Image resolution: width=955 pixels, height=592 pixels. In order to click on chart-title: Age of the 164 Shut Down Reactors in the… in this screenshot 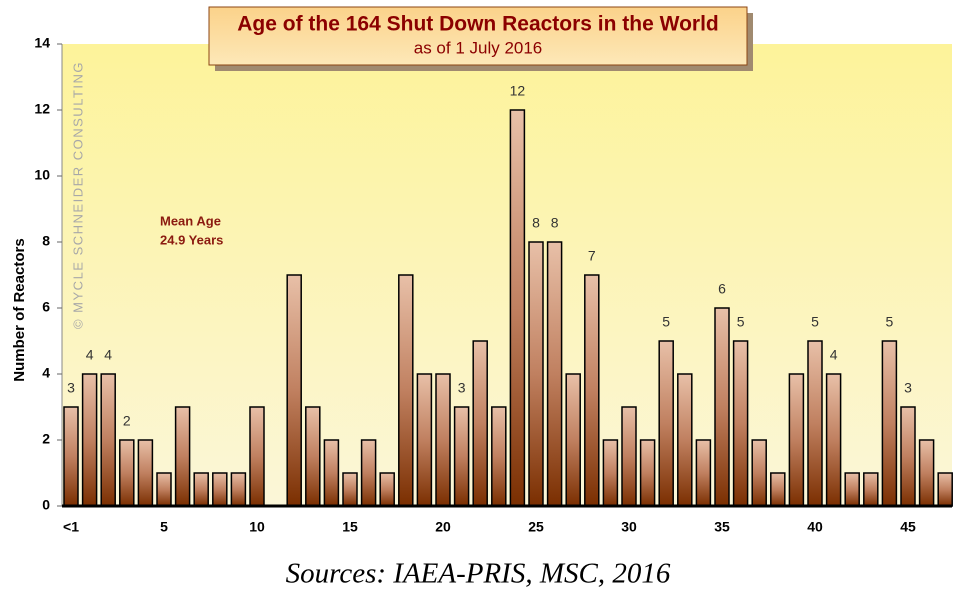, I will do `click(478, 24)`.